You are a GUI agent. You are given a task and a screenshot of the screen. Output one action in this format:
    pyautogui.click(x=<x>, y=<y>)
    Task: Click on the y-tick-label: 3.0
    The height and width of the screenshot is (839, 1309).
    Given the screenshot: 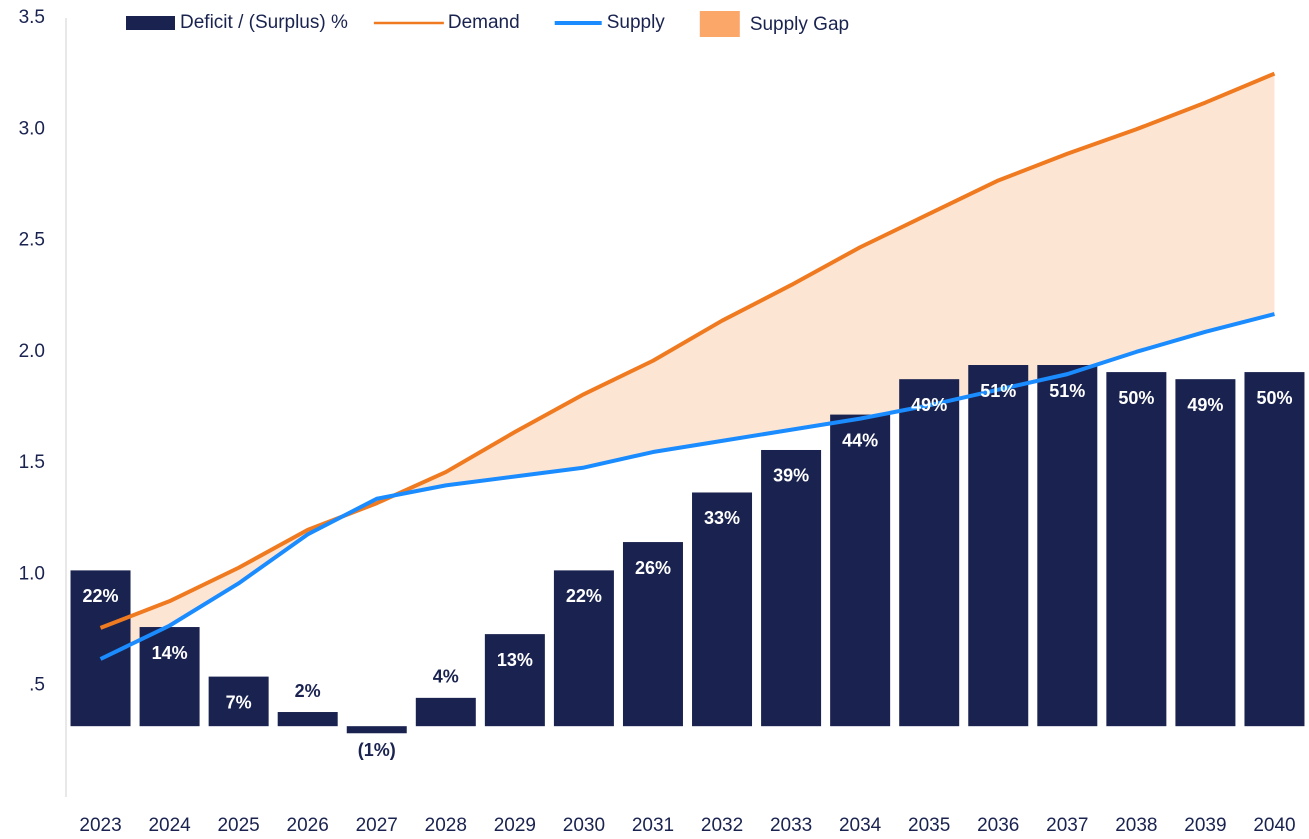 What is the action you would take?
    pyautogui.click(x=32, y=128)
    